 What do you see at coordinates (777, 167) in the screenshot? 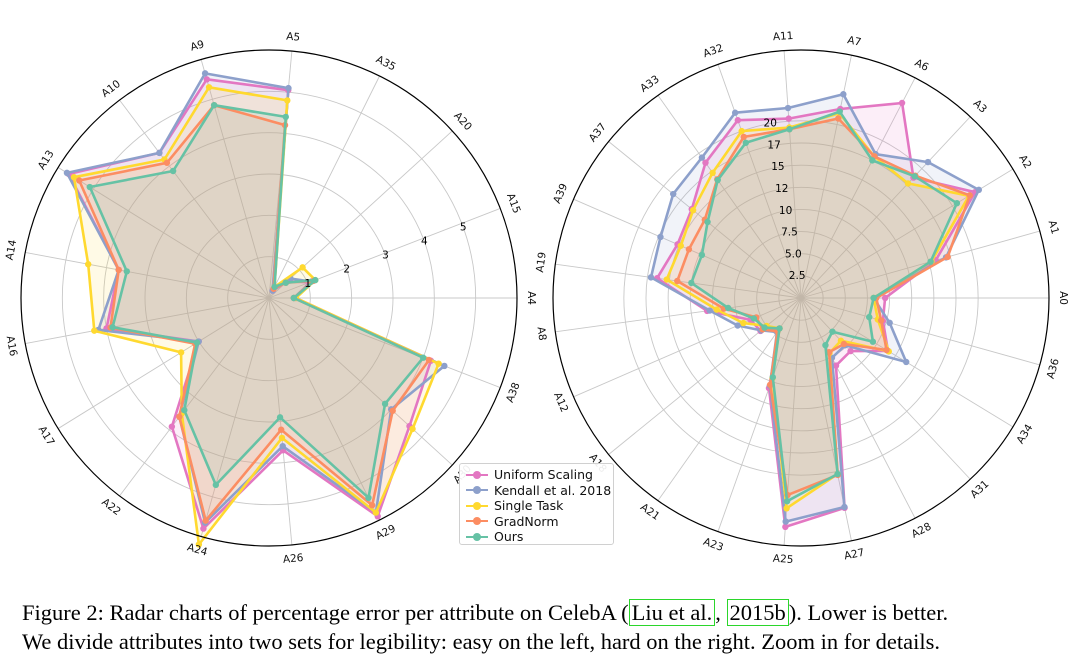
I see `radial-tick-label: 15` at bounding box center [777, 167].